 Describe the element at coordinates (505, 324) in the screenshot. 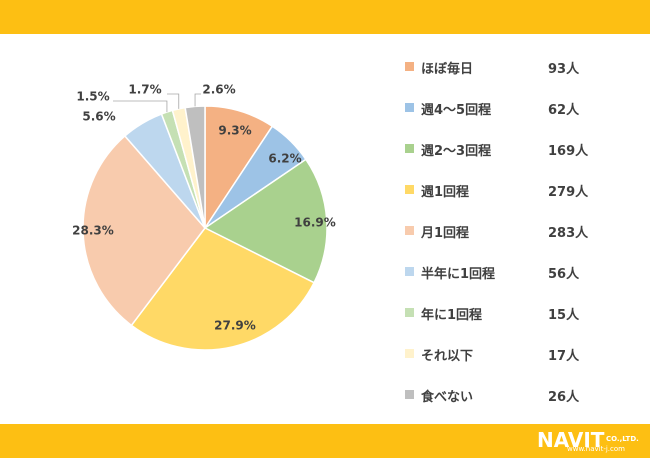

I see `legend-item: 年に1回程 15人` at that location.